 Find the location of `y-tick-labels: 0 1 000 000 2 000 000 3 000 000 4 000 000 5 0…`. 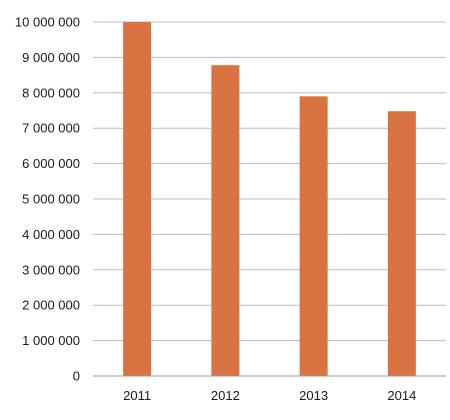

y-tick-labels: 0 1 000 000 2 000 000 3 000 000 4 000 000 5 0… is located at coordinates (47, 199).